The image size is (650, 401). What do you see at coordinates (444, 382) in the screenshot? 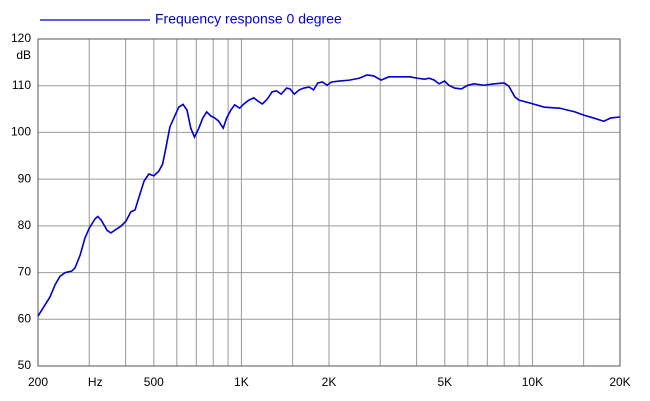
I see `x-tick-label: 5K` at bounding box center [444, 382].